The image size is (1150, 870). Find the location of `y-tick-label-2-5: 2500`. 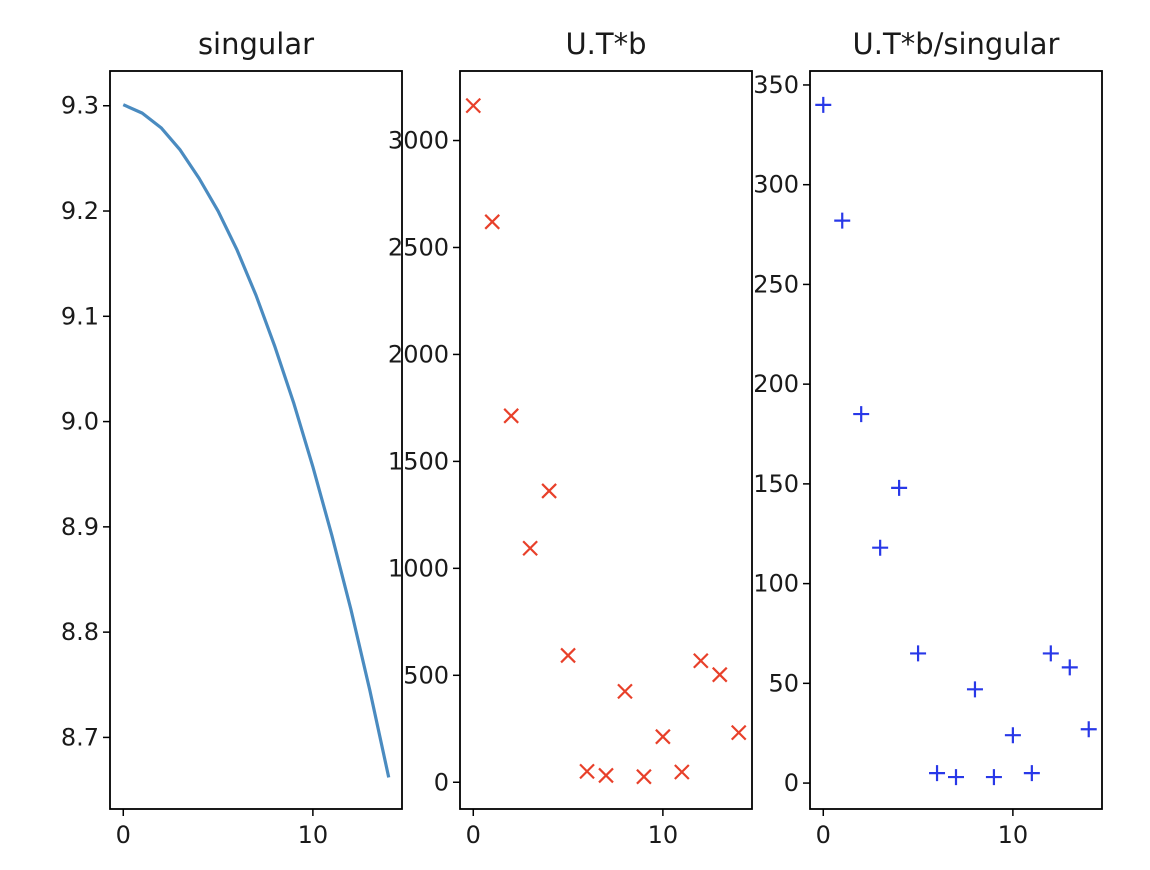

y-tick-label-2-5: 2500 is located at coordinates (418, 247).